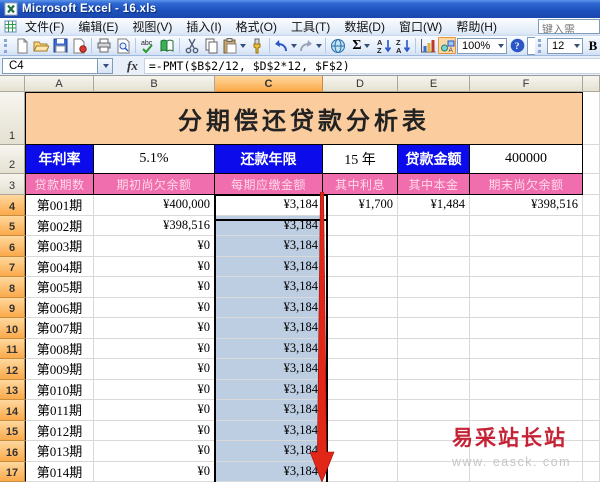 The image size is (600, 482). What do you see at coordinates (591, 225) in the screenshot?
I see `cell-G5` at bounding box center [591, 225].